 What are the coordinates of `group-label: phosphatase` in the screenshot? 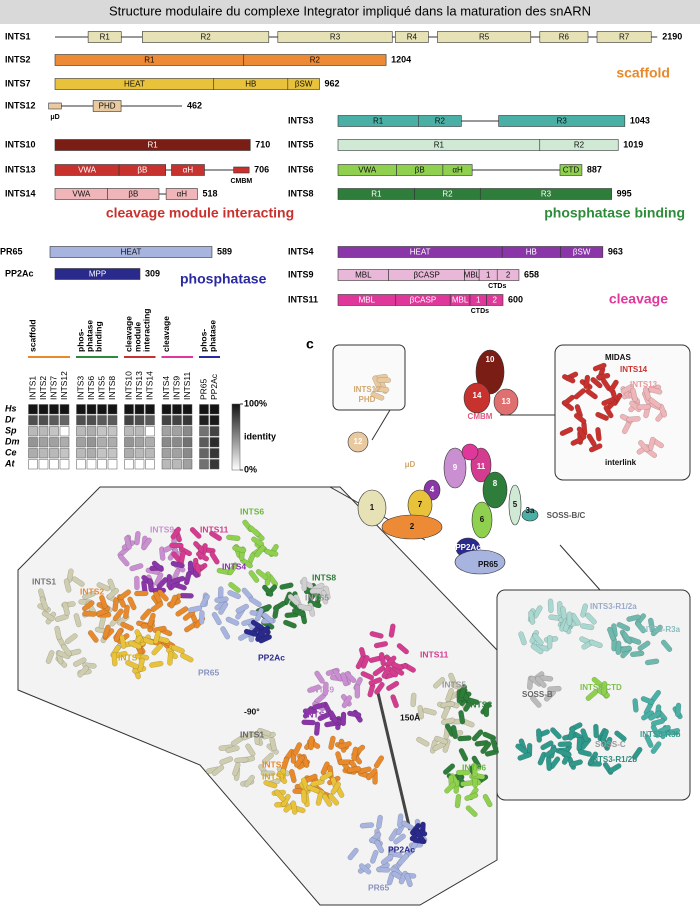 It's located at (223, 279).